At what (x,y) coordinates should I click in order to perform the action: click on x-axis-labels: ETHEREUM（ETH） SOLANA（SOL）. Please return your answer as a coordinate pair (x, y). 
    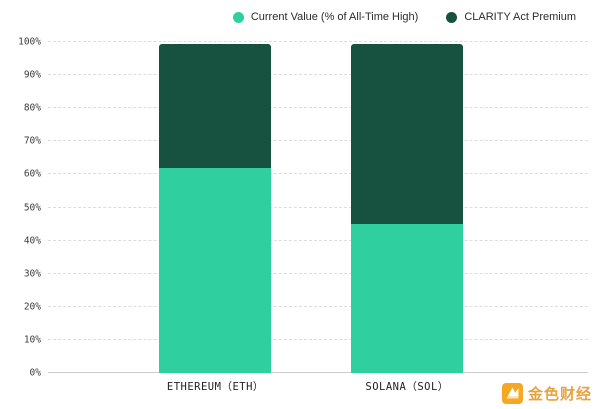
    Looking at the image, I should click on (300, 387).